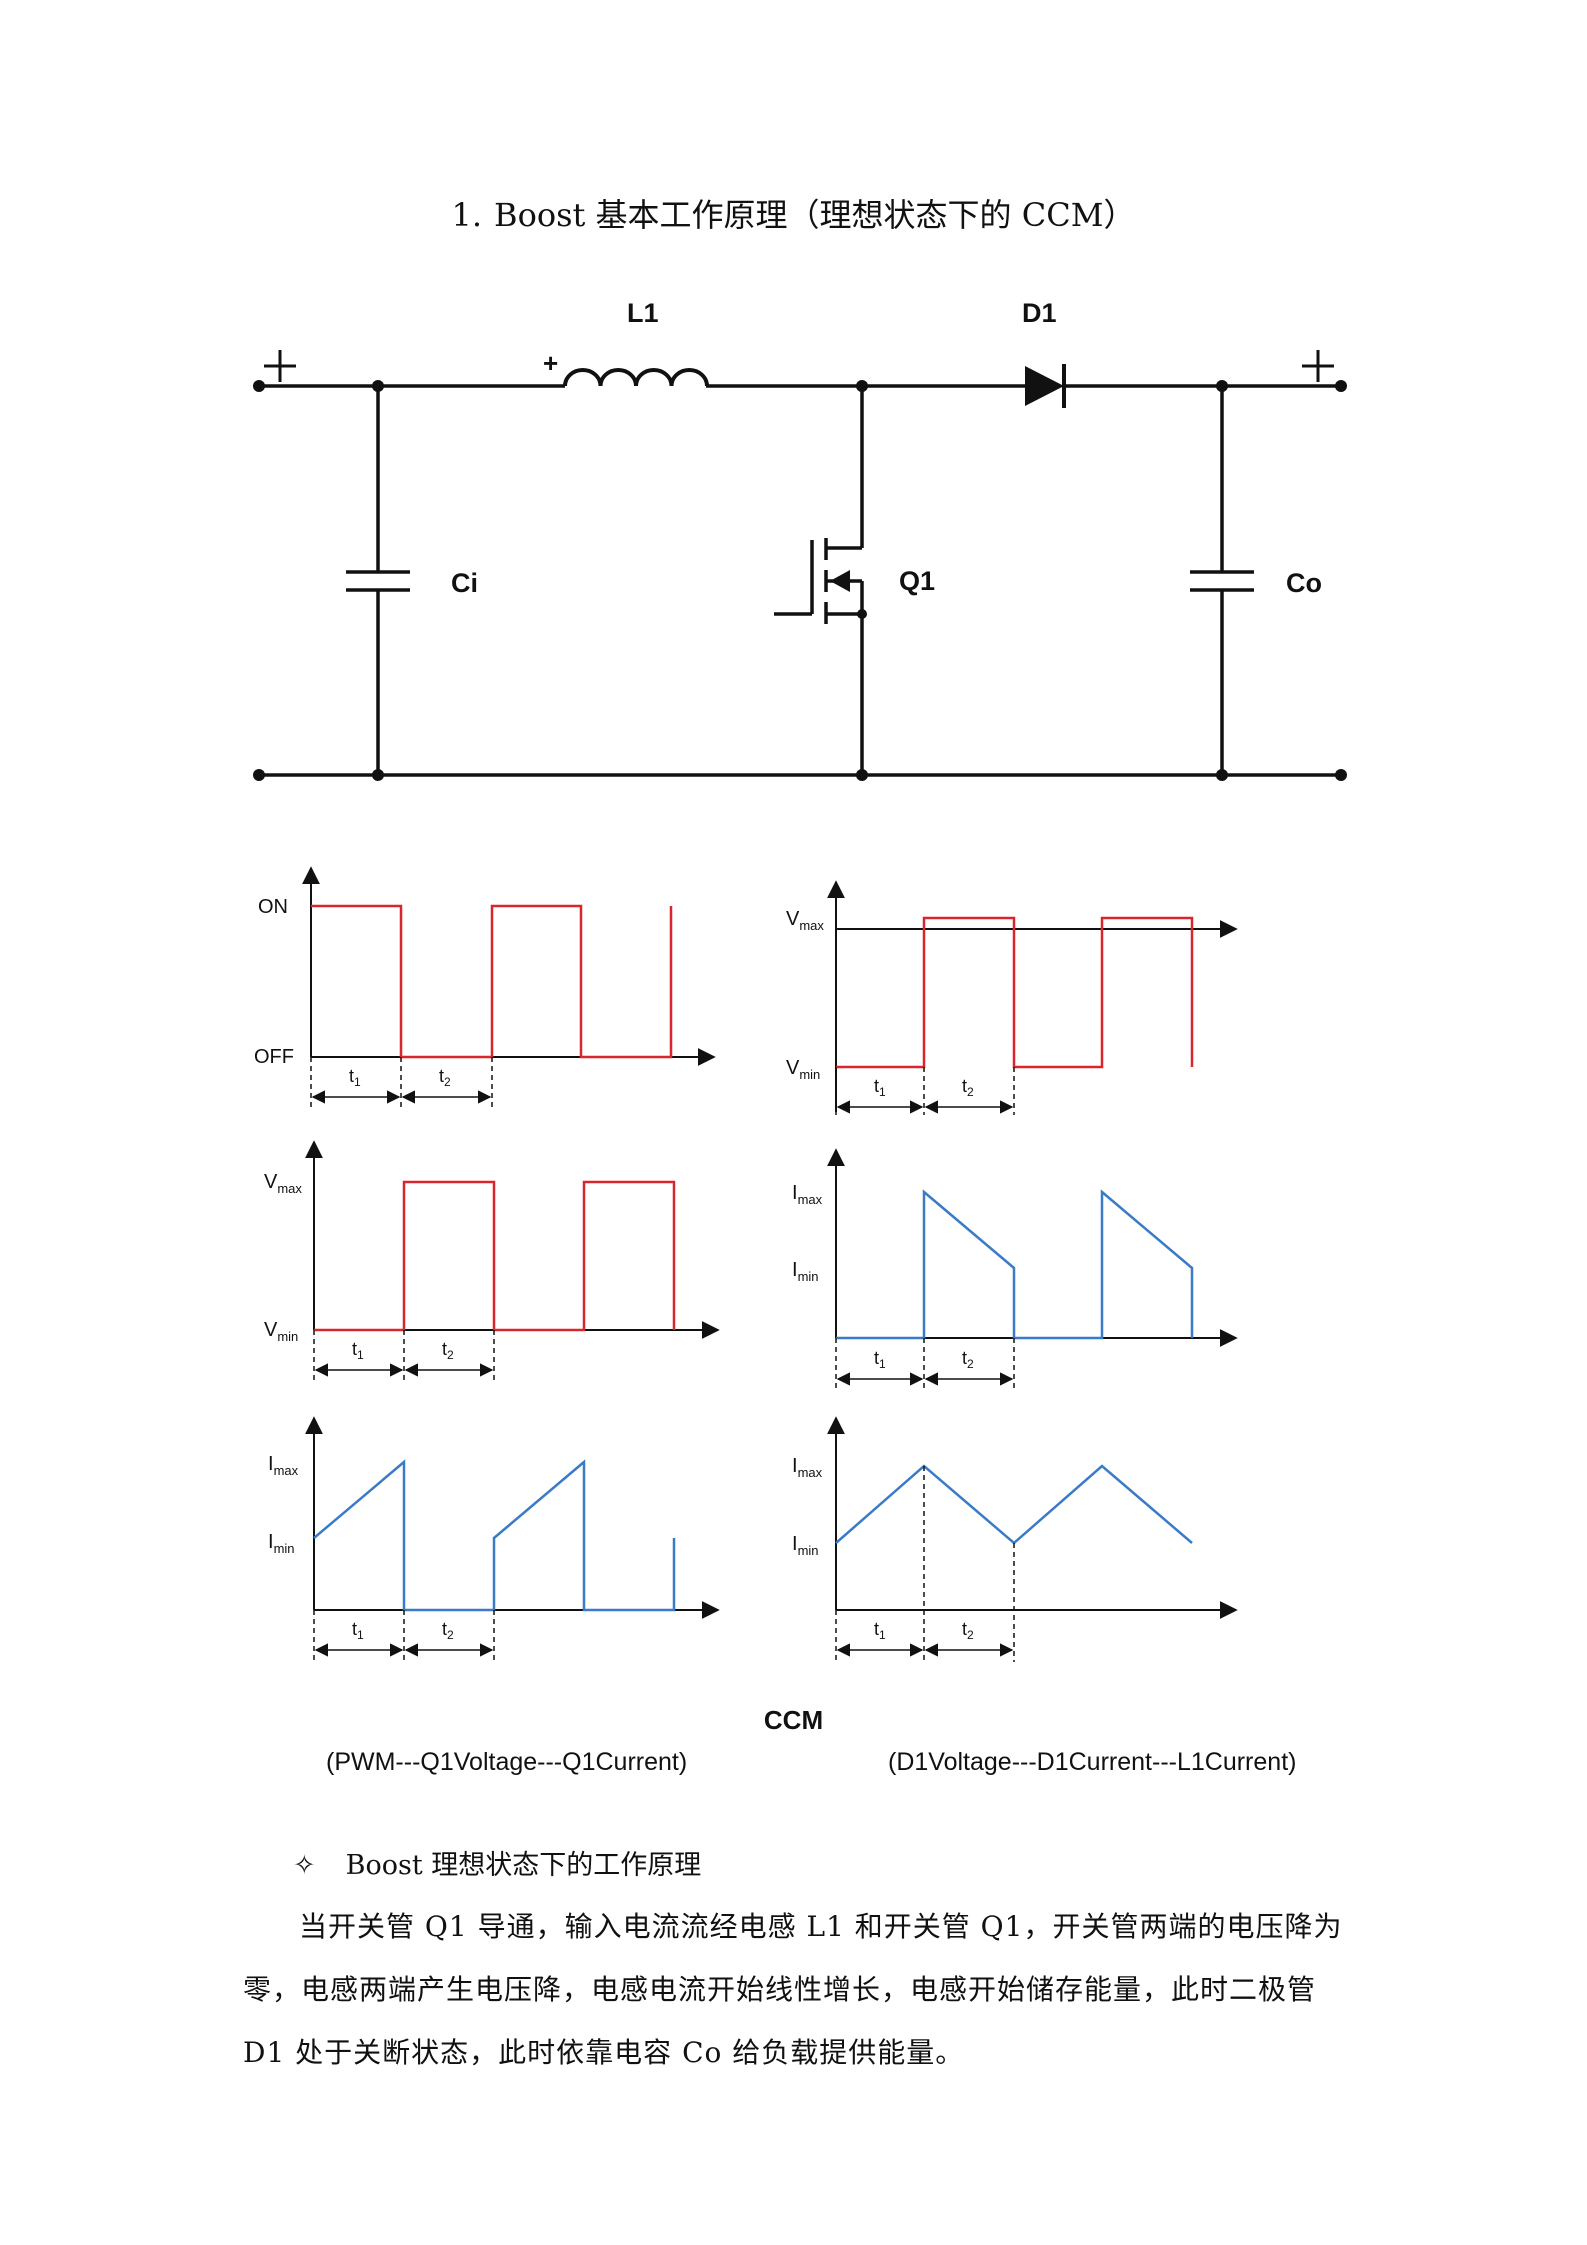 The image size is (1587, 2245). I want to click on label-d1: D1, so click(1039, 313).